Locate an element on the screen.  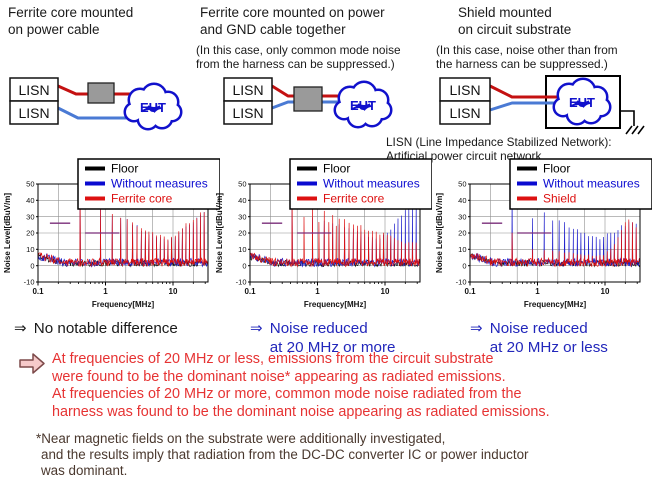
column-1-title: Ferrite core mounted on power cable is located at coordinates (71, 21).